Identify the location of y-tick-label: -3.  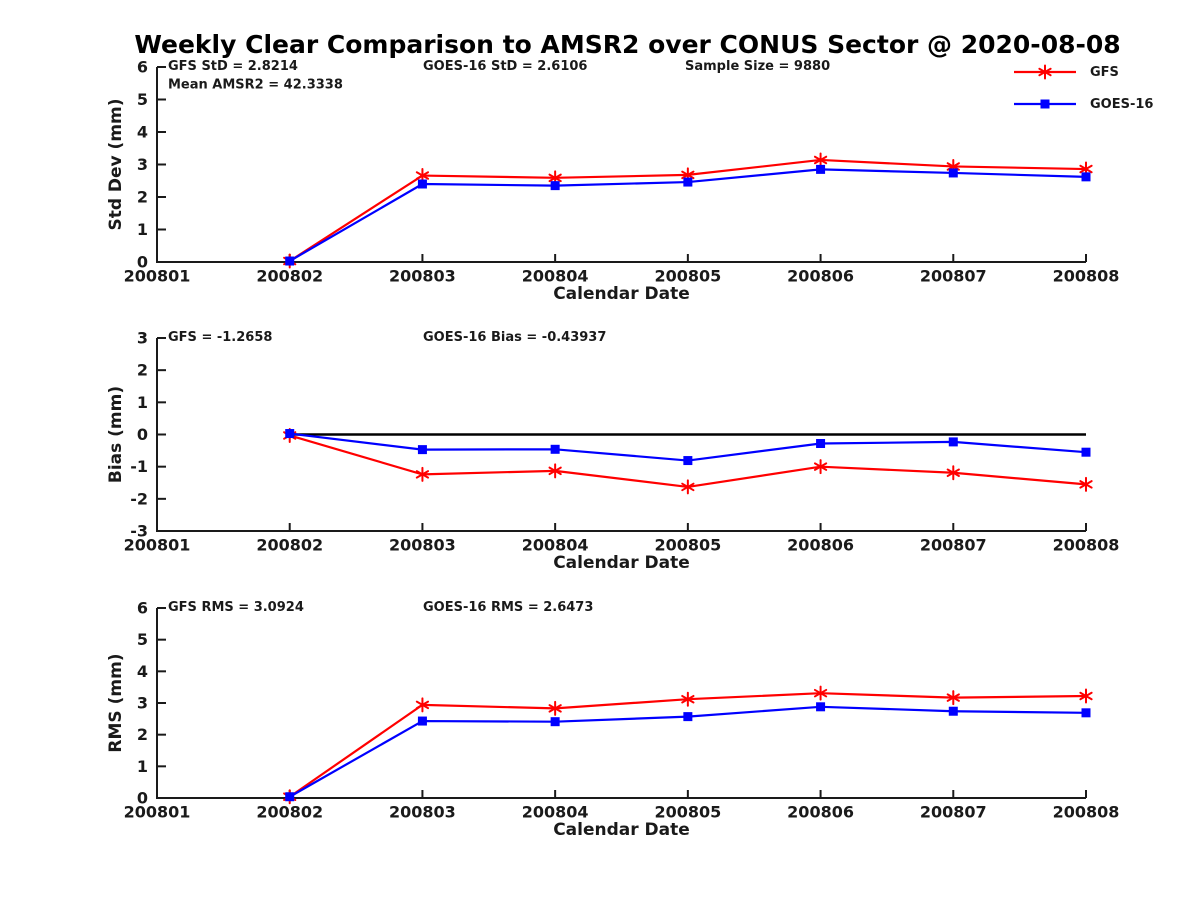
(139, 531).